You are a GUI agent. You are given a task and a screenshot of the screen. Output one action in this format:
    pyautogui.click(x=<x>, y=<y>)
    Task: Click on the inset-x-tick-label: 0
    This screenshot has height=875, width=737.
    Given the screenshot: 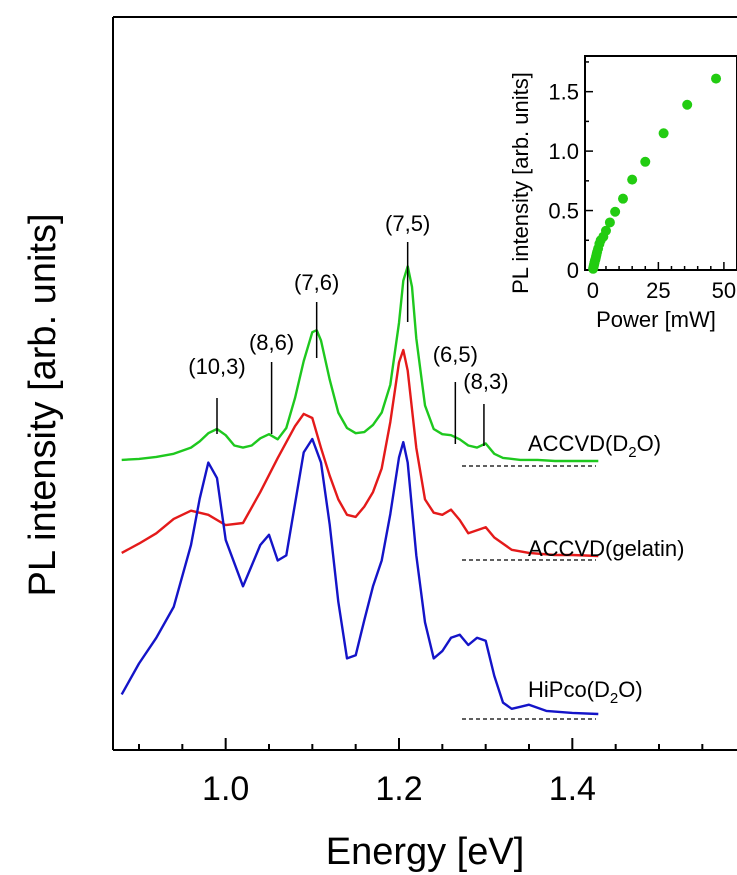 What is the action you would take?
    pyautogui.click(x=593, y=290)
    